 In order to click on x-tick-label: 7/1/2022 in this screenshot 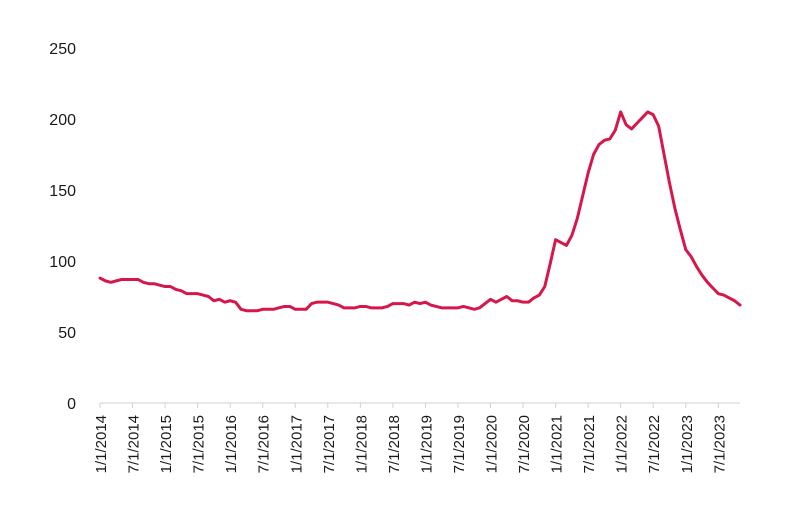, I will do `click(654, 444)`.